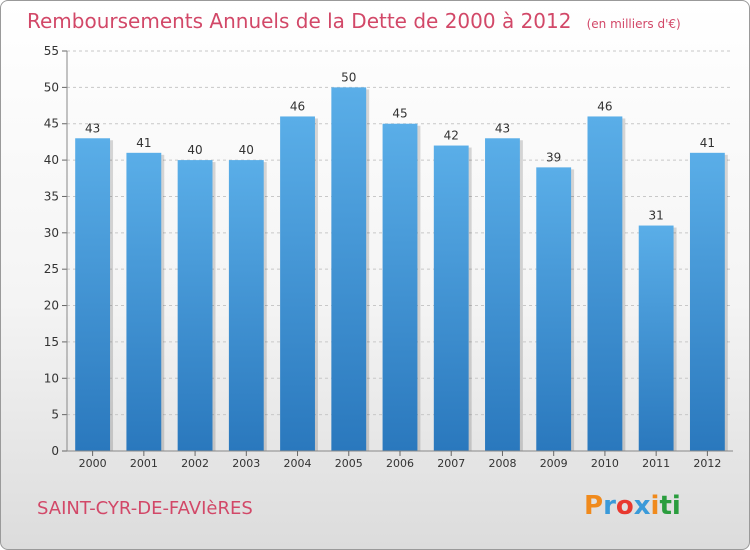 The height and width of the screenshot is (550, 750). Describe the element at coordinates (51, 51) in the screenshot. I see `y-tick-label: 55` at that location.